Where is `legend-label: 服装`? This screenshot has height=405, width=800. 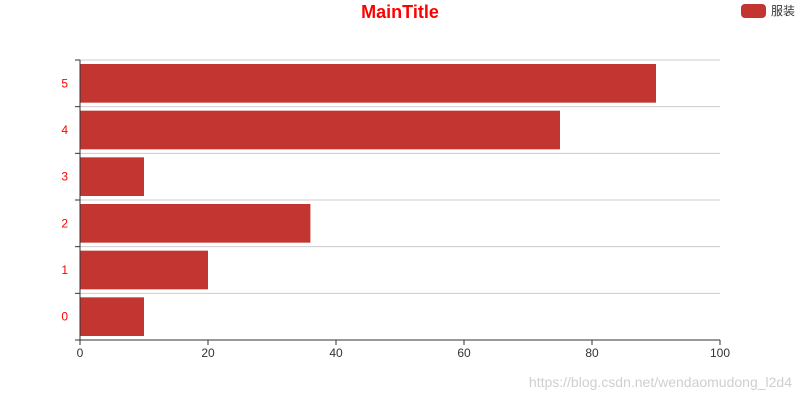
legend-label: 服装 is located at coordinates (783, 11).